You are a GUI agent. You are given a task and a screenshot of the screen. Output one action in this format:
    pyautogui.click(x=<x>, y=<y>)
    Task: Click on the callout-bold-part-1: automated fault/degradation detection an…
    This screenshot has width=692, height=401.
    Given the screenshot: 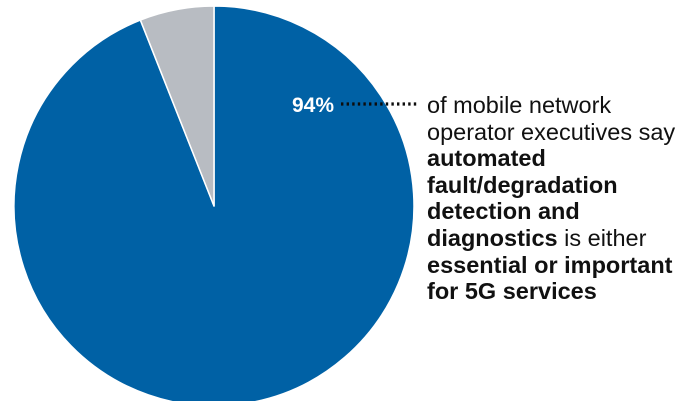 What is the action you would take?
    pyautogui.click(x=522, y=198)
    